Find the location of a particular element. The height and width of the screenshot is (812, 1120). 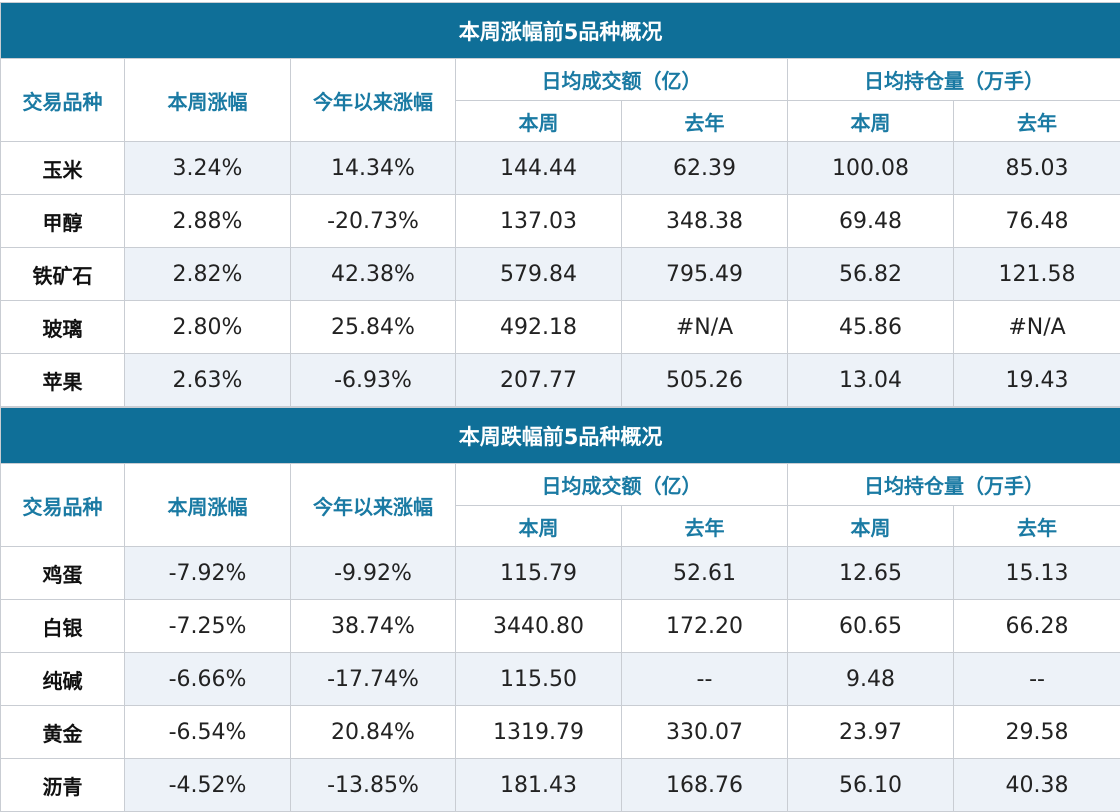

weekly-change-value: 2.80% is located at coordinates (207, 327).